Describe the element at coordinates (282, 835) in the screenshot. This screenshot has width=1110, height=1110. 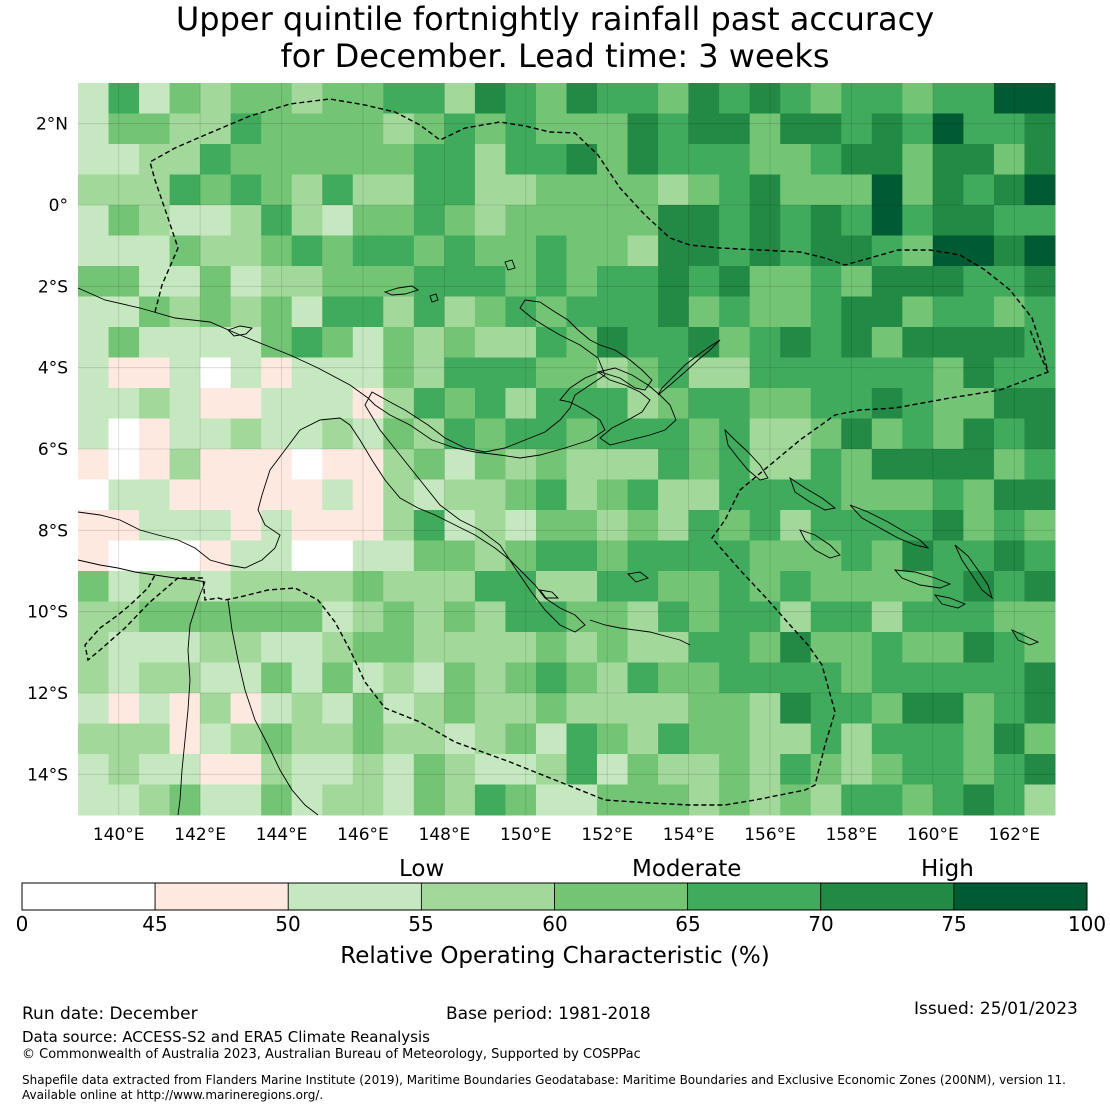
I see `x-tick-label: 144°E` at that location.